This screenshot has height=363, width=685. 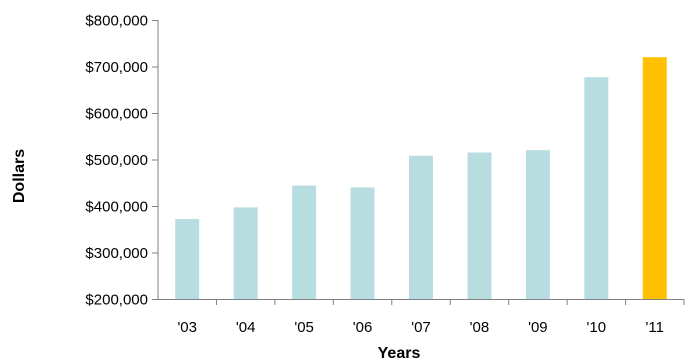 I want to click on y-tick-label: $700,000, so click(x=116, y=67).